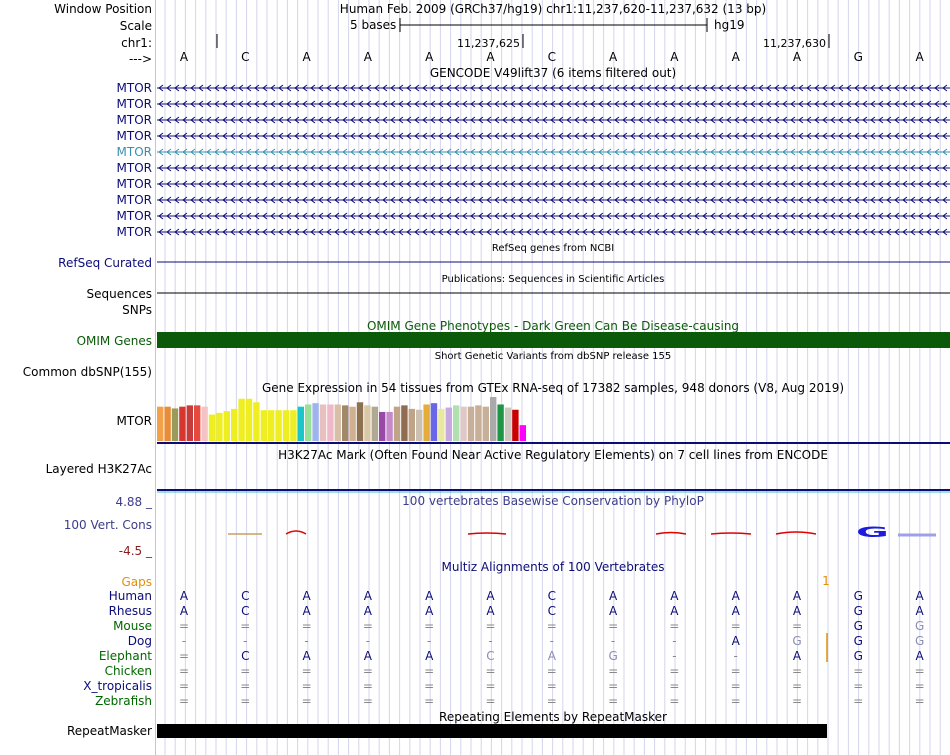  What do you see at coordinates (119, 294) in the screenshot?
I see `sequences-label: Sequences` at bounding box center [119, 294].